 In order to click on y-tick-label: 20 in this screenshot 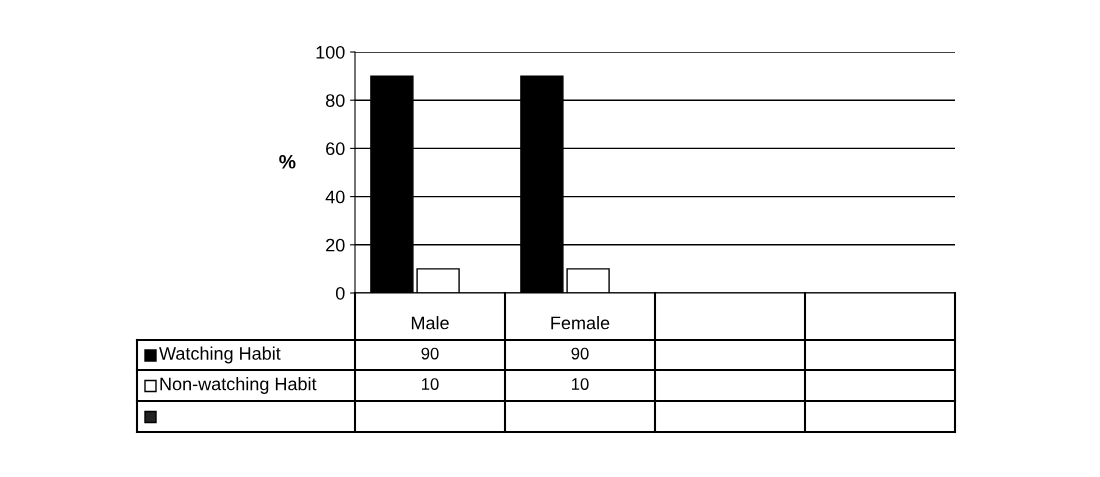, I will do `click(335, 245)`.